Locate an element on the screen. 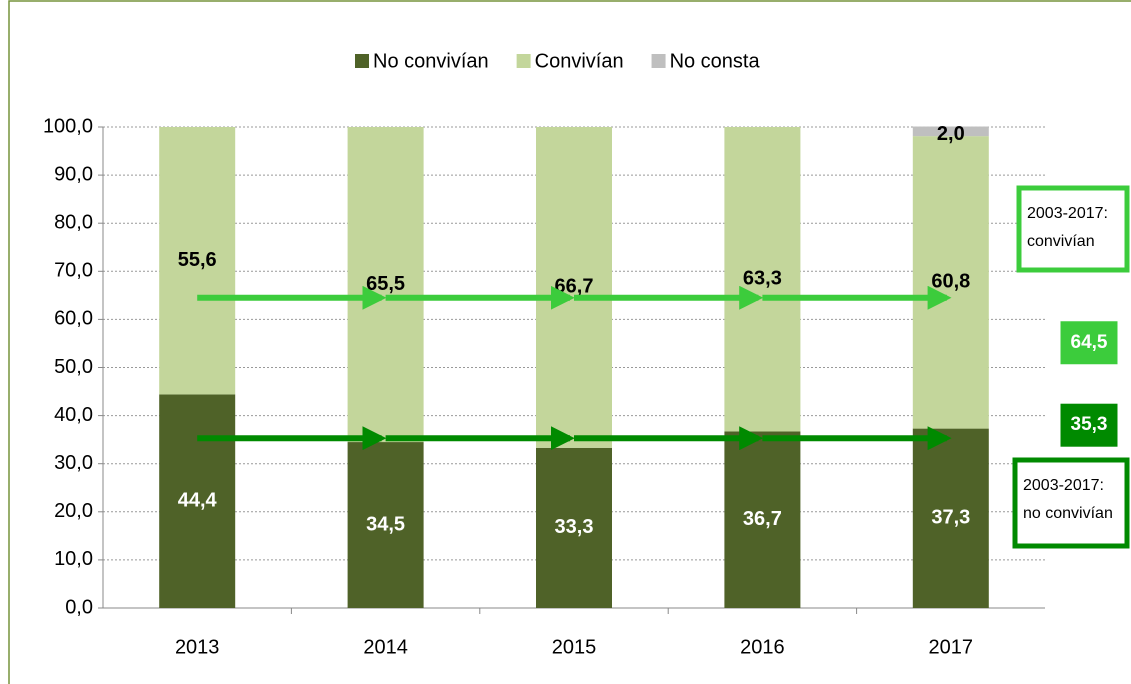 This screenshot has width=1131, height=684. data-label: 66,7 is located at coordinates (574, 287).